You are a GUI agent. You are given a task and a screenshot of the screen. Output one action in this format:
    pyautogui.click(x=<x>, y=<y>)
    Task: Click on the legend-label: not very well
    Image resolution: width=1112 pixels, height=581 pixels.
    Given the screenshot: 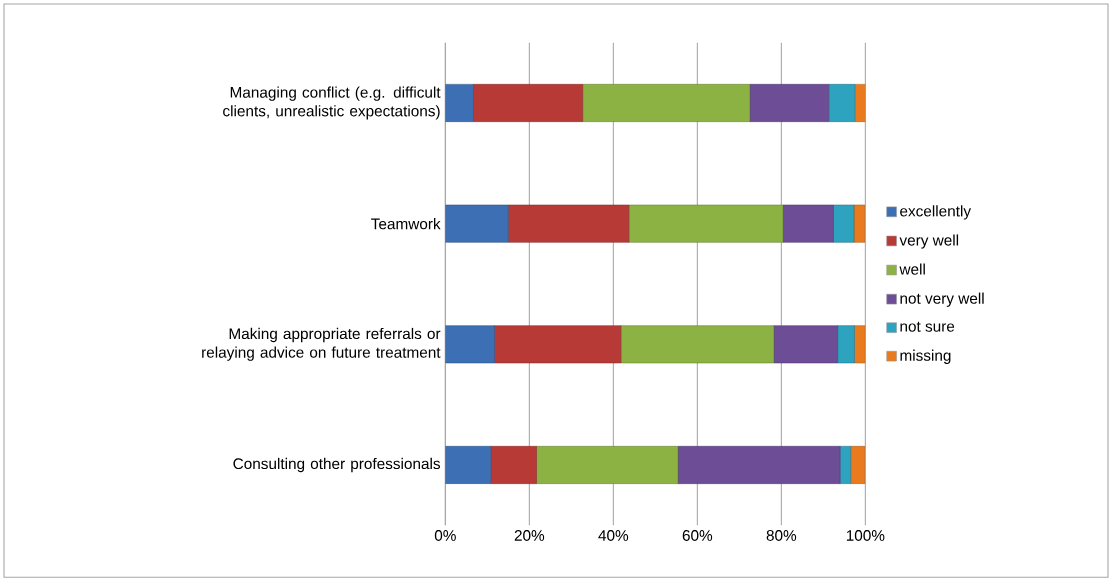 What is the action you would take?
    pyautogui.click(x=942, y=299)
    